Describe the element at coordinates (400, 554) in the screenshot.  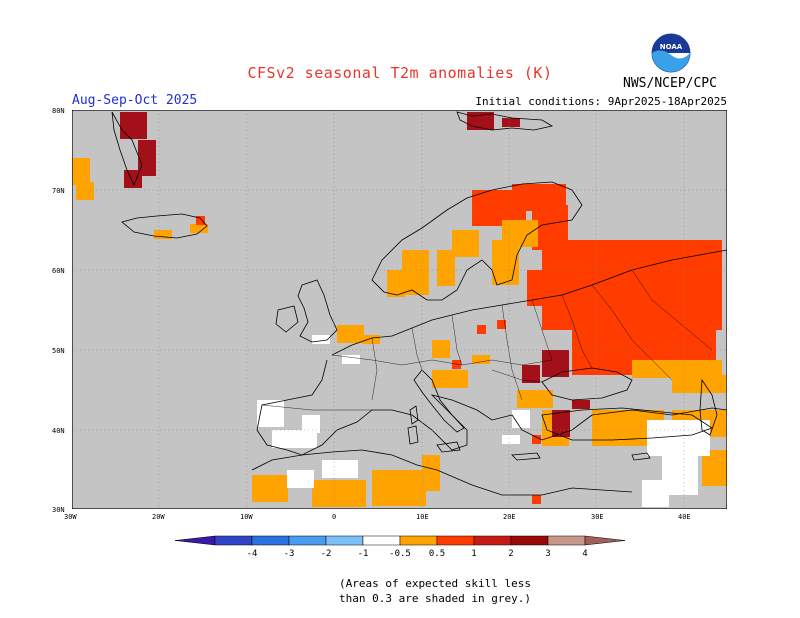
I see `colorbar-label: -0.5` at that location.